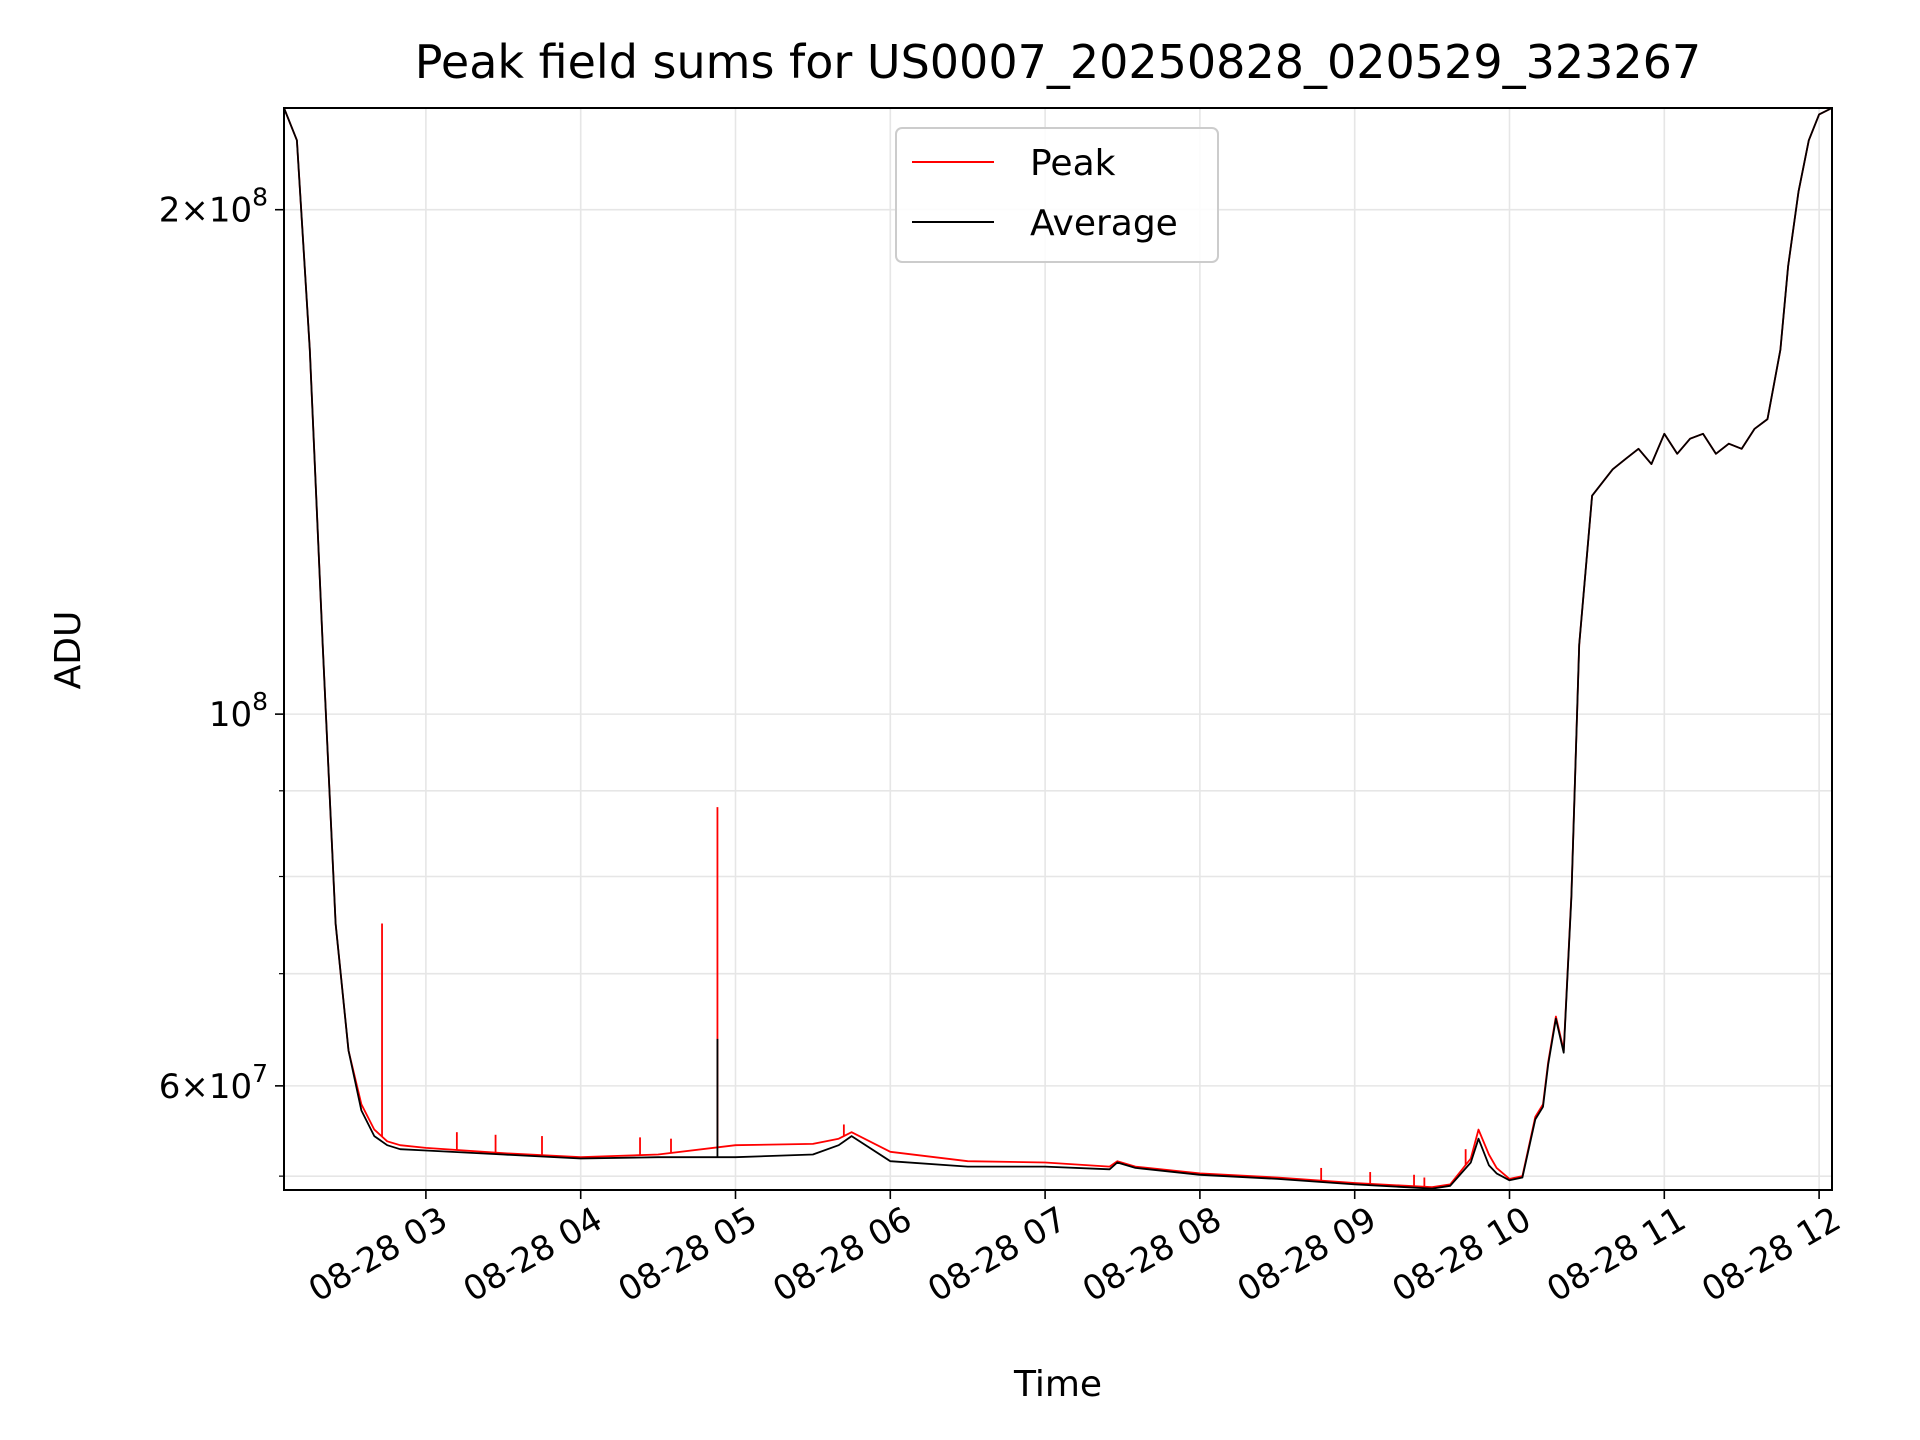 The width and height of the screenshot is (1920, 1440). I want to click on y-tick-label: 108, so click(238, 711).